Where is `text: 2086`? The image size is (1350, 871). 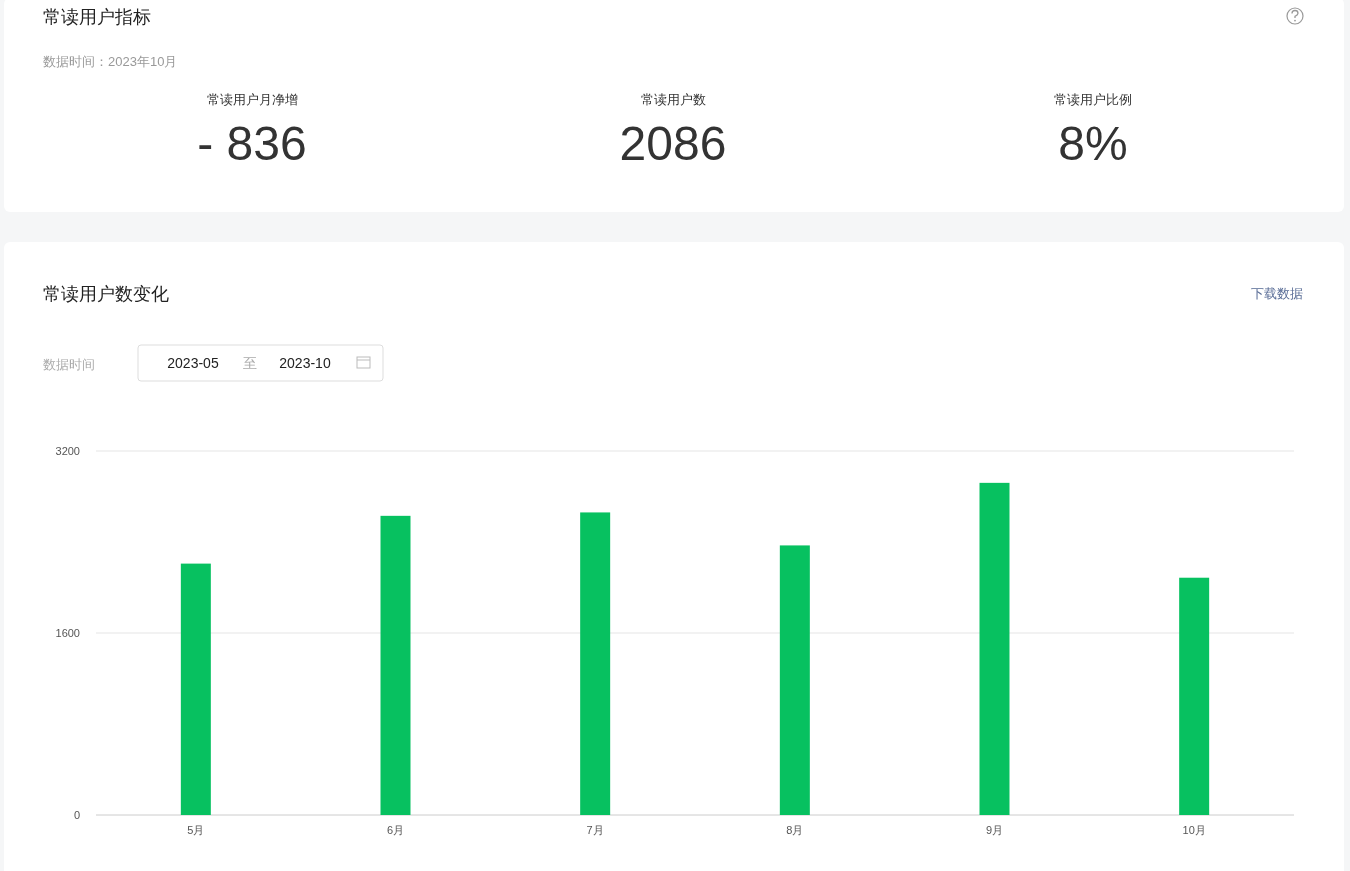 text: 2086 is located at coordinates (673, 143).